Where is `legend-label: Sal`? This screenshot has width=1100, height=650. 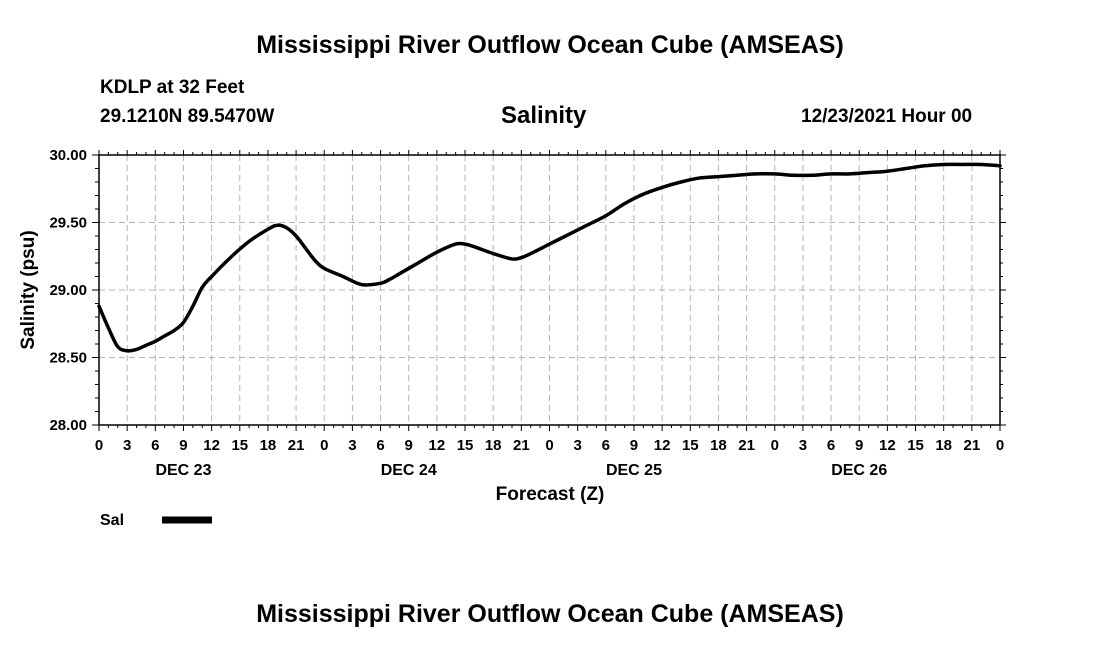
legend-label: Sal is located at coordinates (112, 520).